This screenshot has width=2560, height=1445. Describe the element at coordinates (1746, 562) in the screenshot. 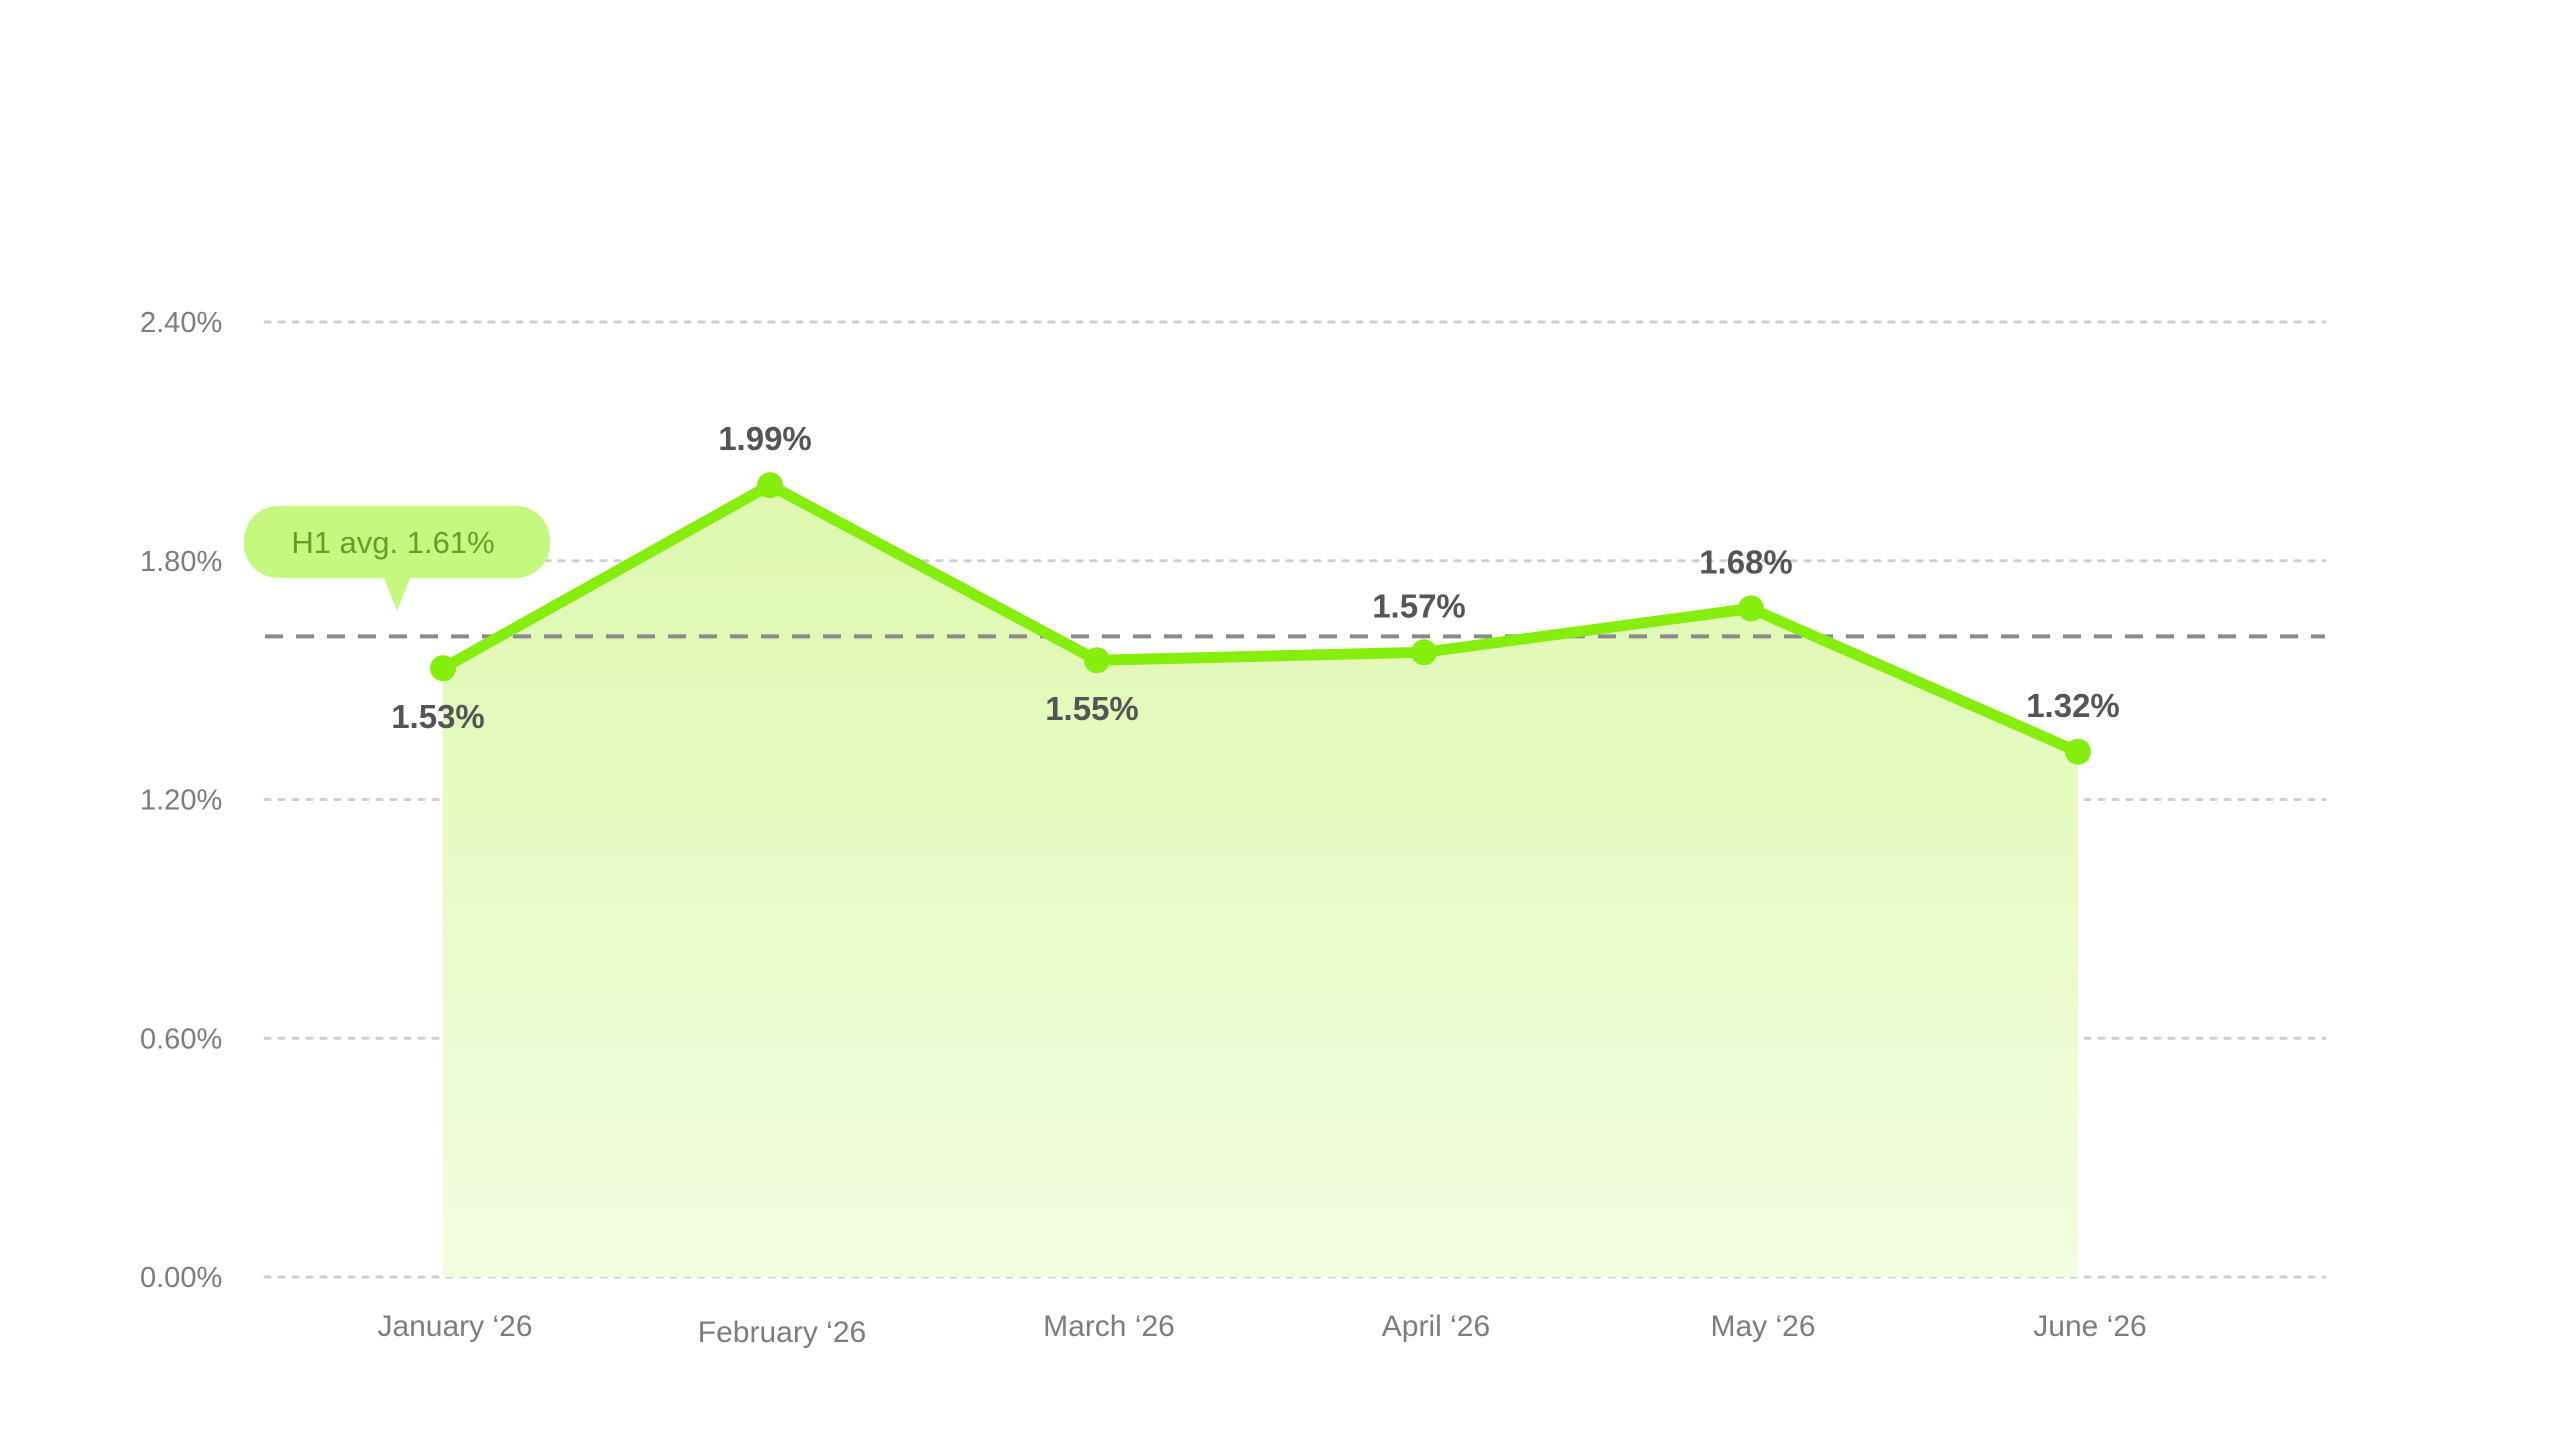

I see `data-label: 1.68%` at that location.